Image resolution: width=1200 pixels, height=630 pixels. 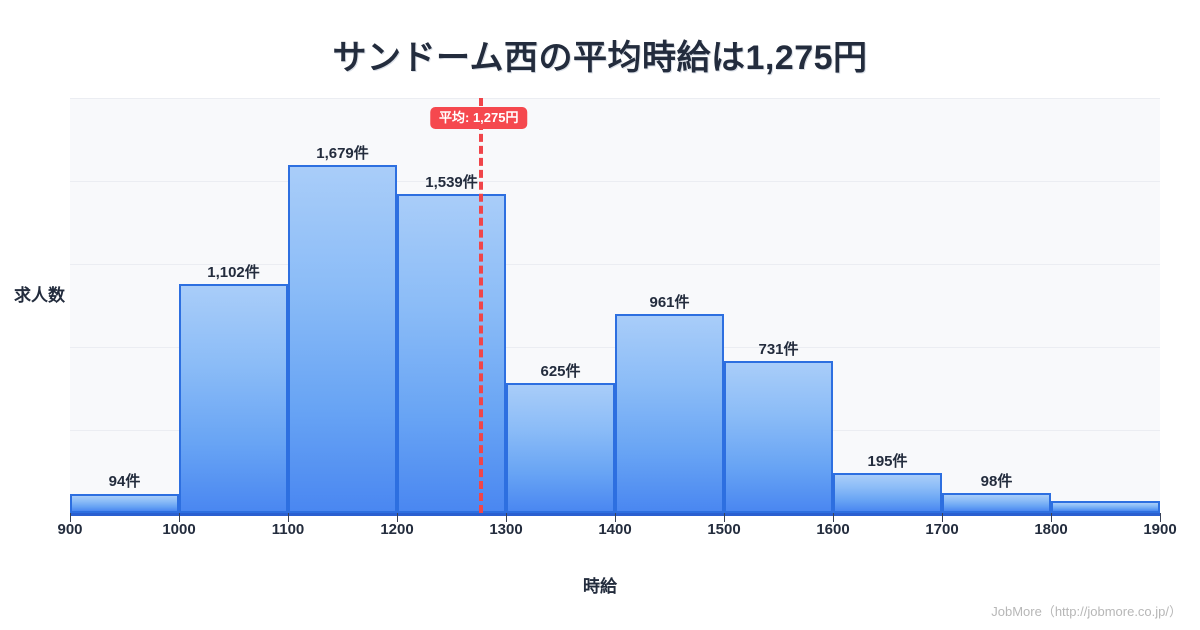 What do you see at coordinates (833, 529) in the screenshot?
I see `x-axis-tick-label: 1600` at bounding box center [833, 529].